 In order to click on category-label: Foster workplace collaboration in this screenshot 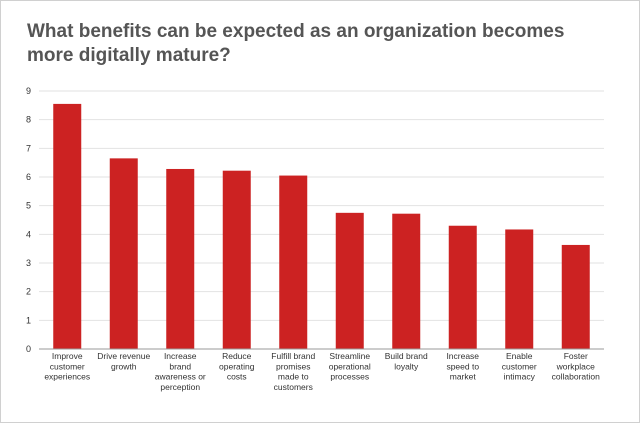, I will do `click(576, 366)`.